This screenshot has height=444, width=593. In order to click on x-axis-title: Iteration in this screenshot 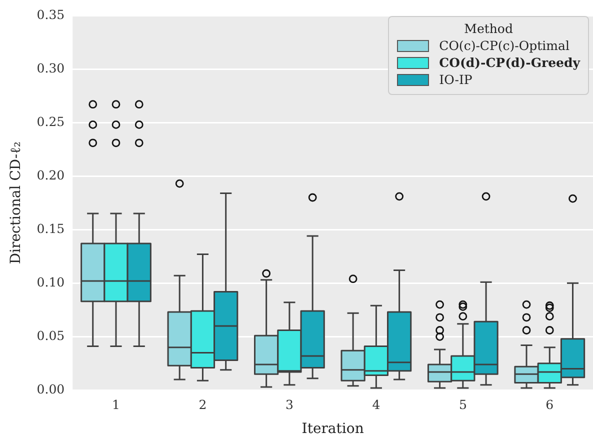, I will do `click(333, 429)`.